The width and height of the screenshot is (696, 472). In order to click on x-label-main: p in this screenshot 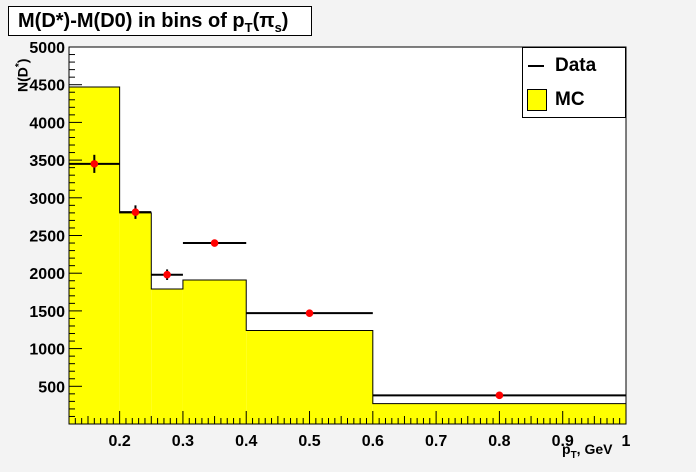, I will do `click(566, 449)`.